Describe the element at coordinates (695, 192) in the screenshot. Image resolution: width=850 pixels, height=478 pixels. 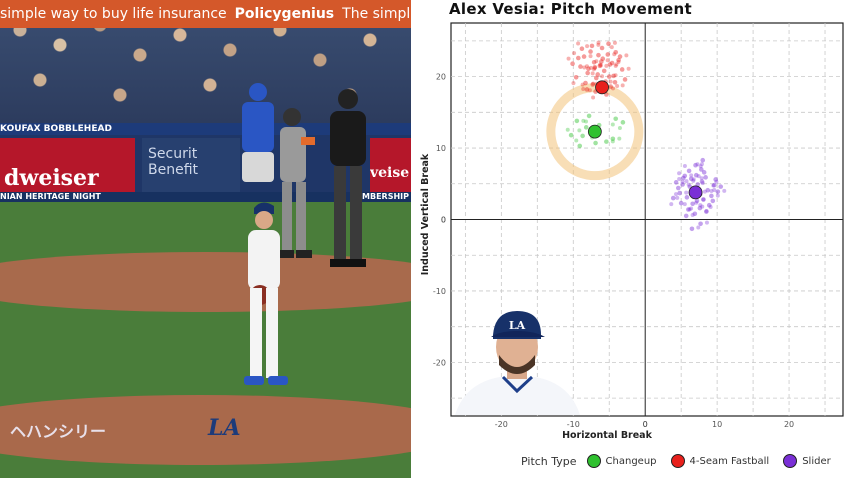
I see `mean-marker-slider` at that location.